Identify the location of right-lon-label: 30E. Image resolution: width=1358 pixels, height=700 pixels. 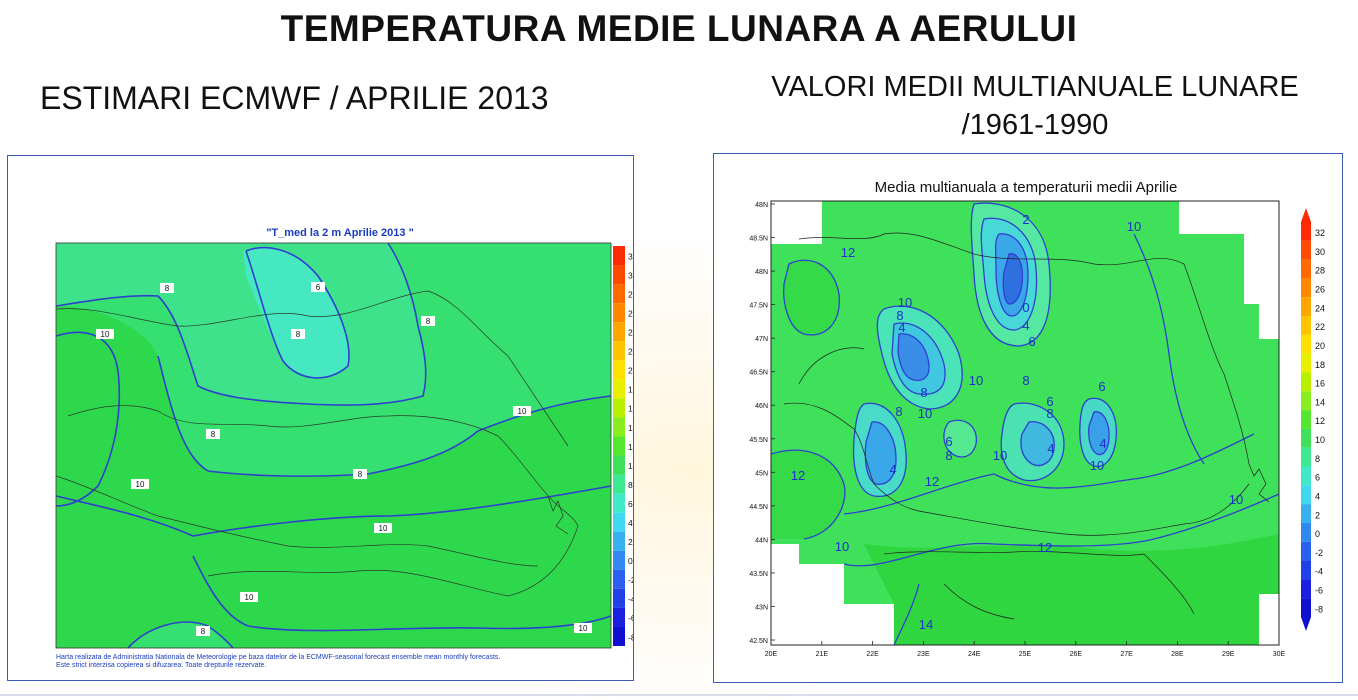
(1279, 654).